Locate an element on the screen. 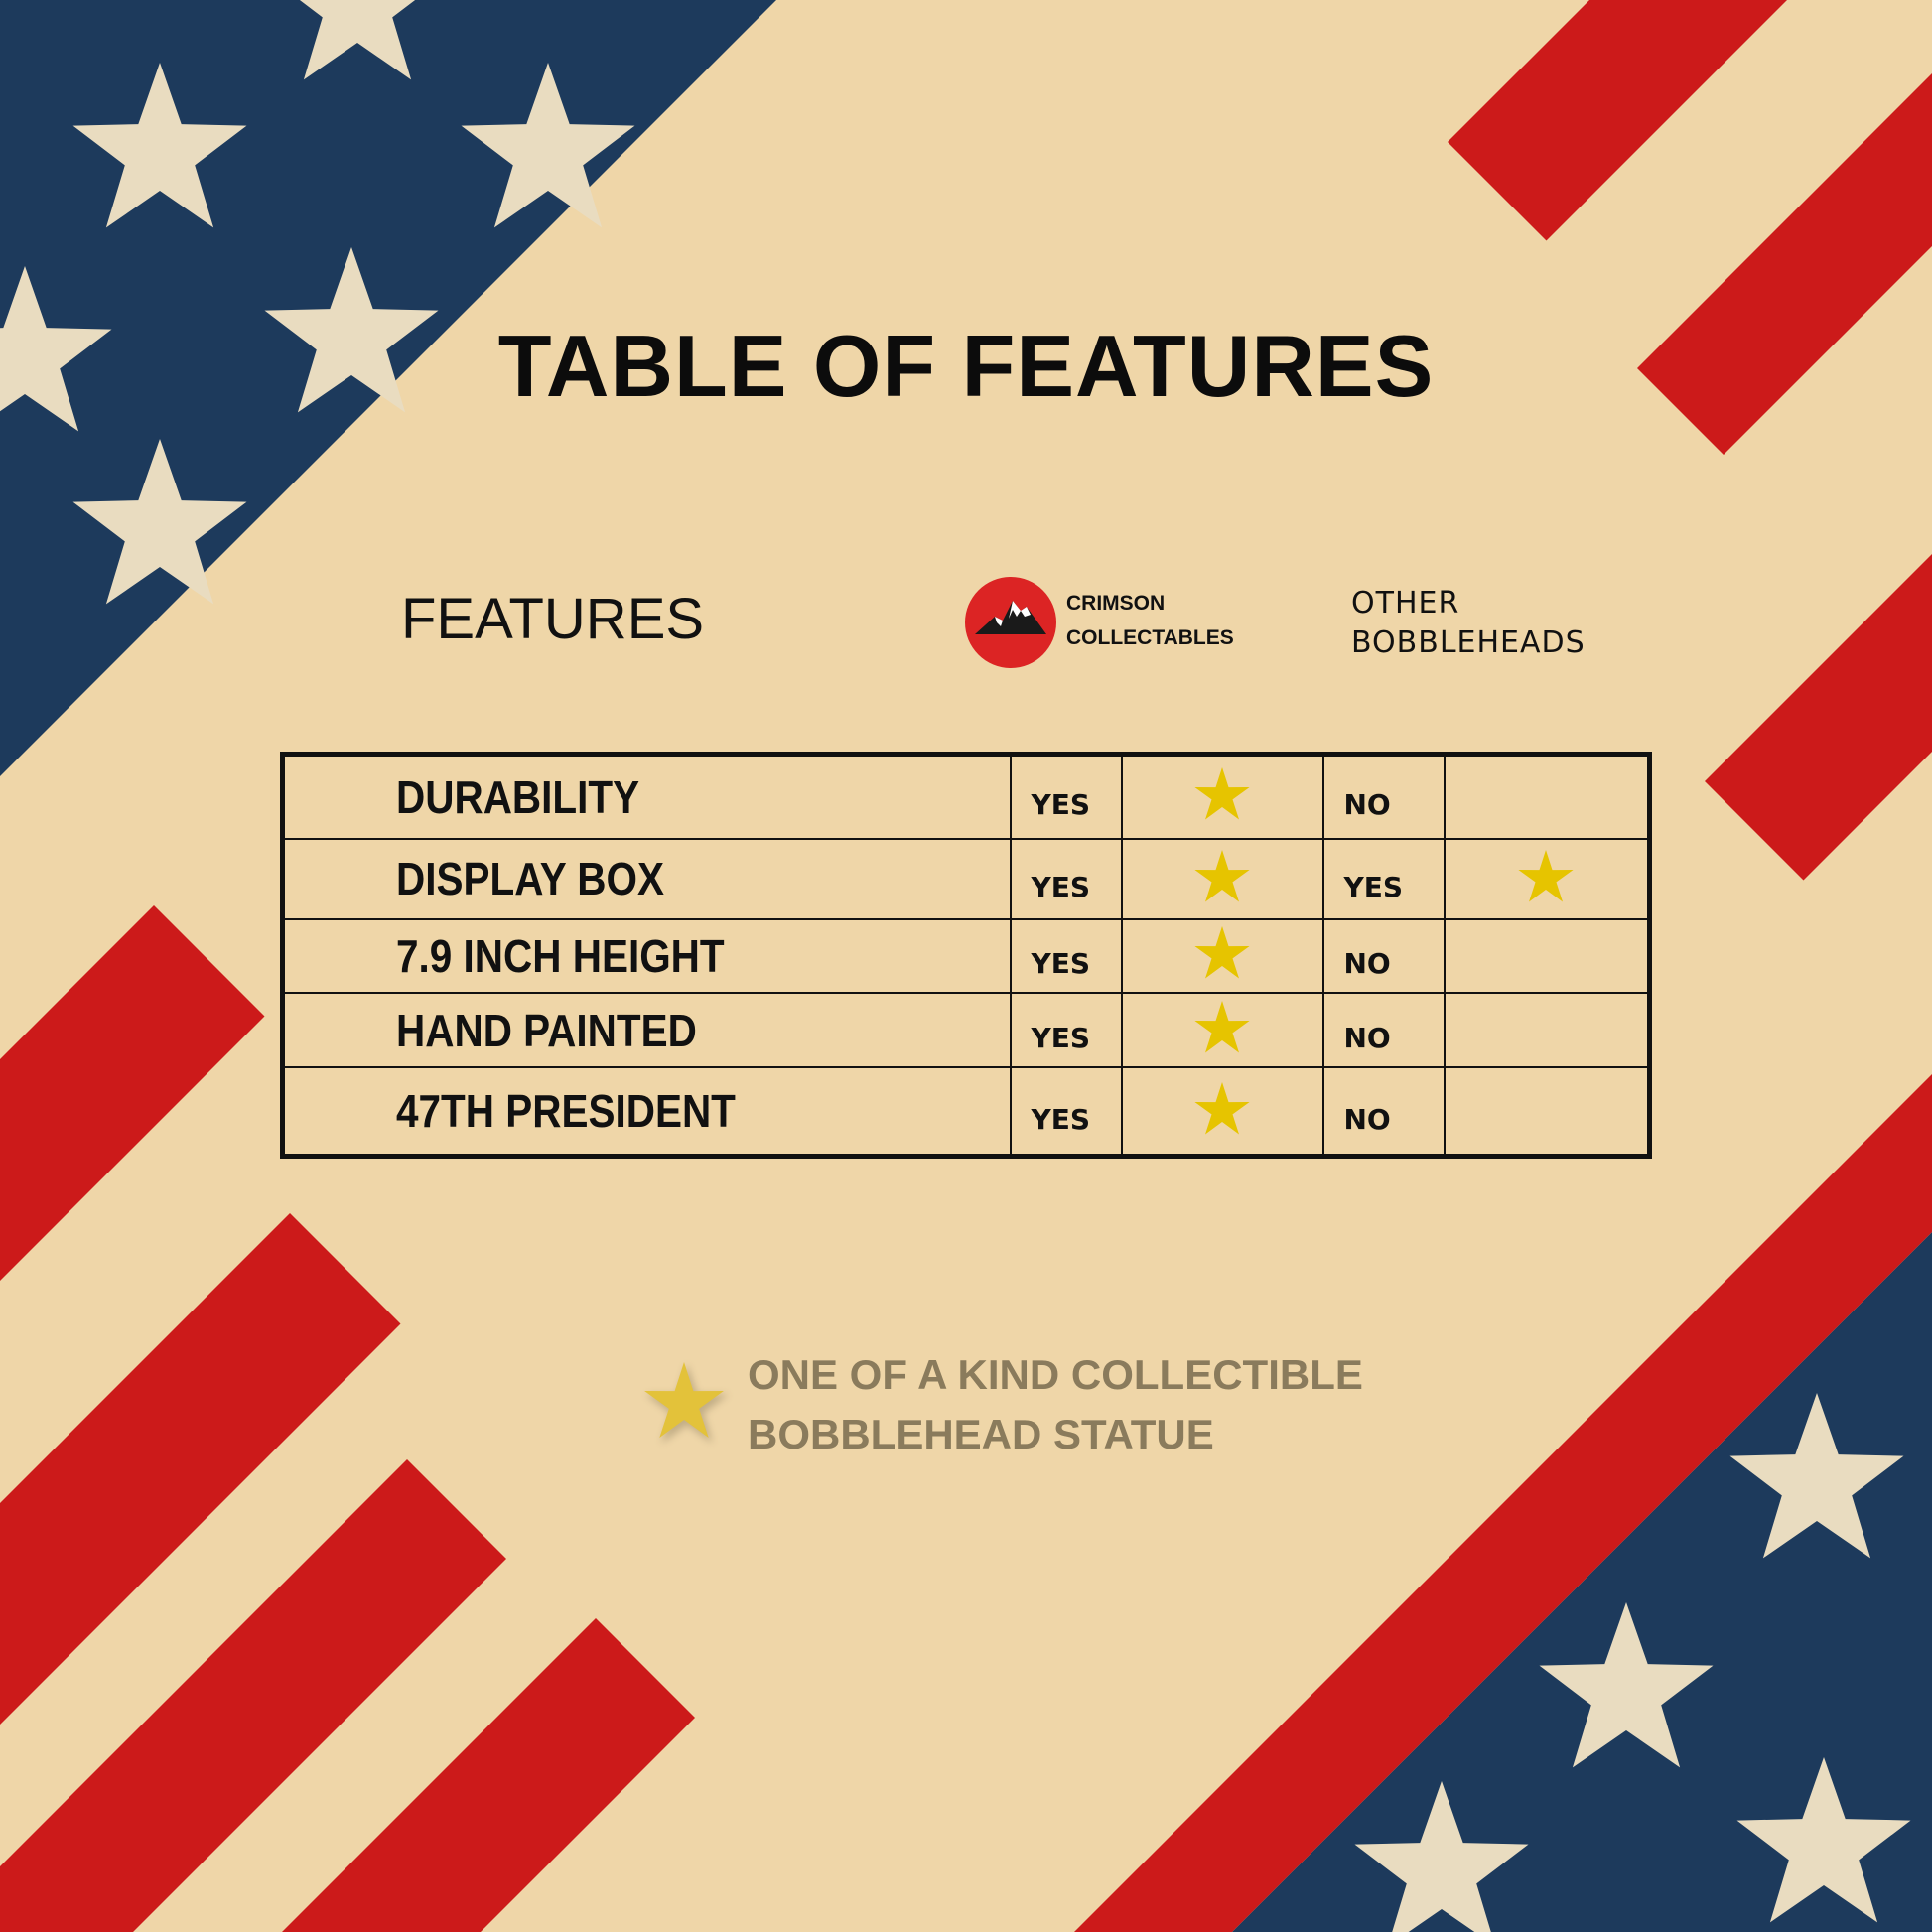  feature-cell: 47TH PRESIDENT is located at coordinates (646, 1112).